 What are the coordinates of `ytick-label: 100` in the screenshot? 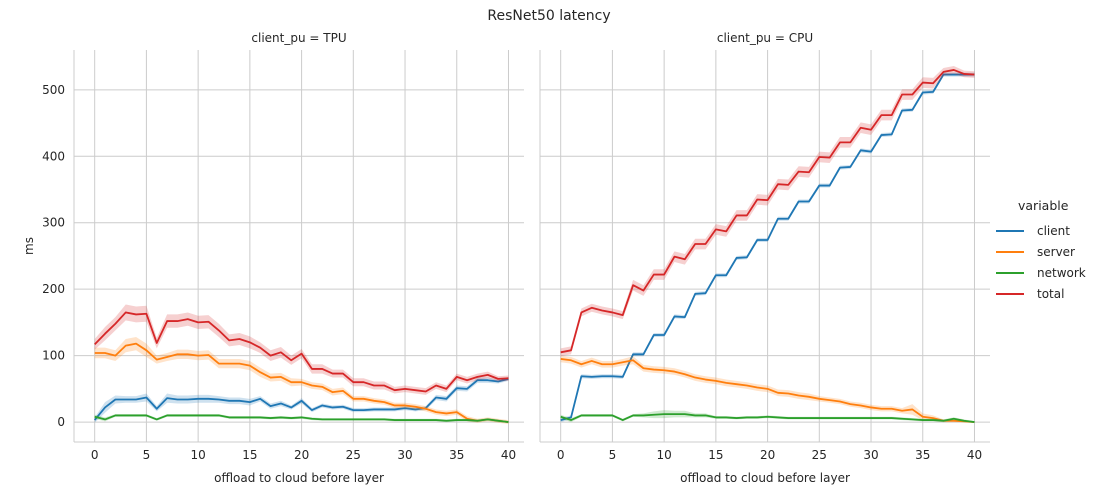 It's located at (53, 356).